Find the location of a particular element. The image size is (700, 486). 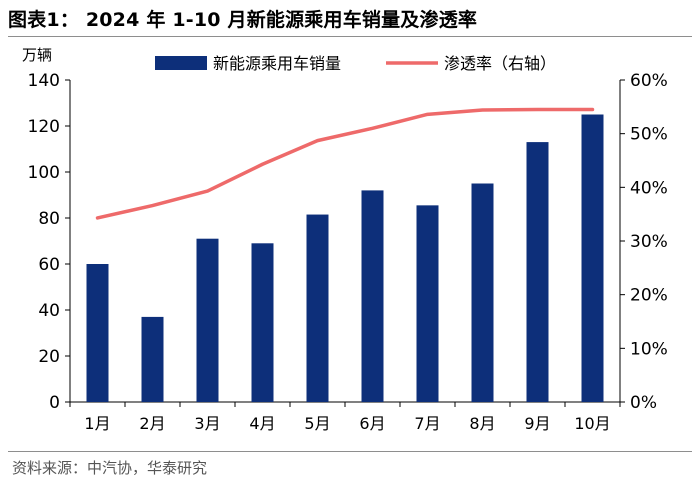

legend-bar-swatch is located at coordinates (181, 63).